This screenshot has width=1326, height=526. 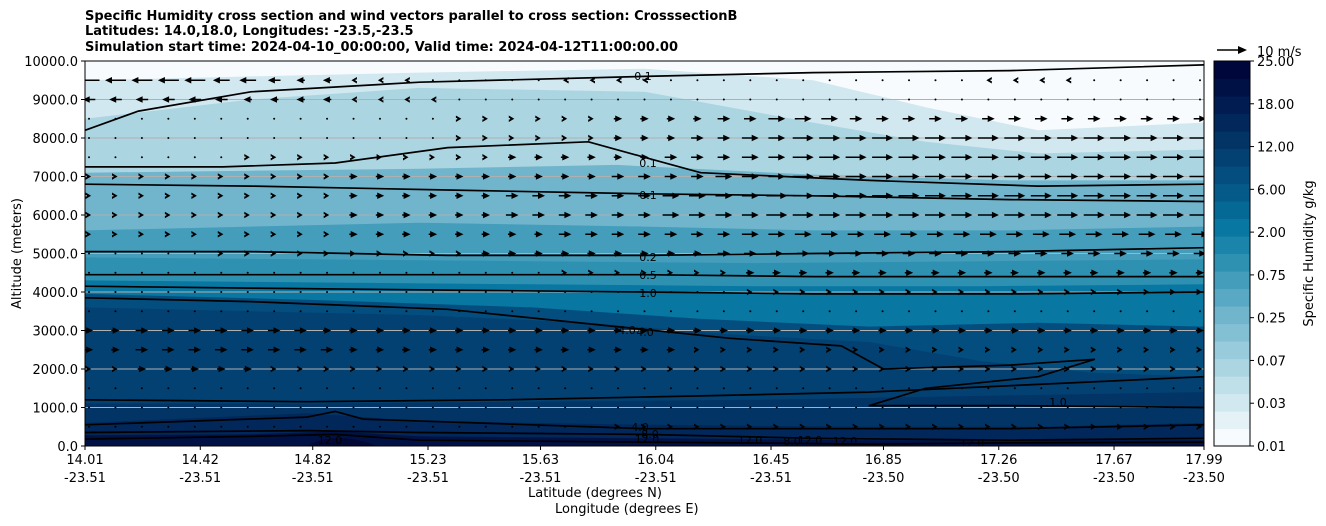 What do you see at coordinates (1271, 361) in the screenshot?
I see `colorbar-tick-label-2: 0.07` at bounding box center [1271, 361].